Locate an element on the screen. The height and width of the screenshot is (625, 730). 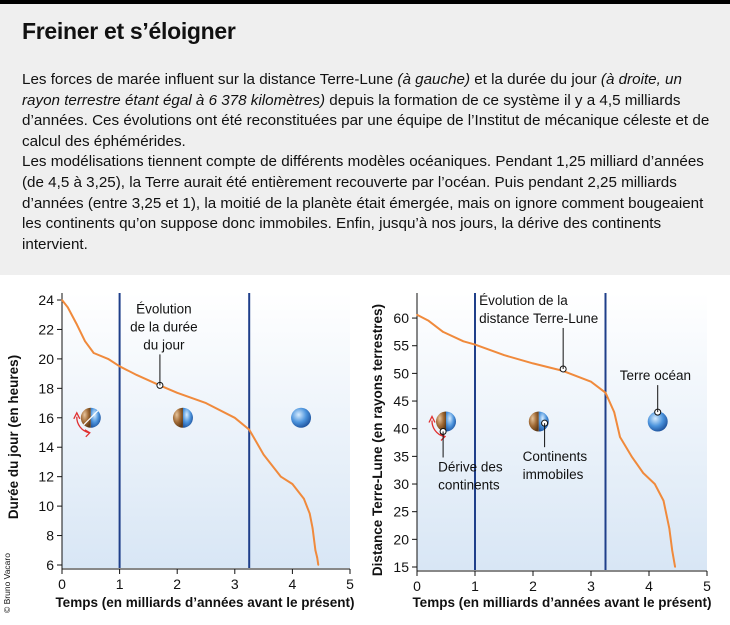
annotation-label: continents is located at coordinates (469, 484).